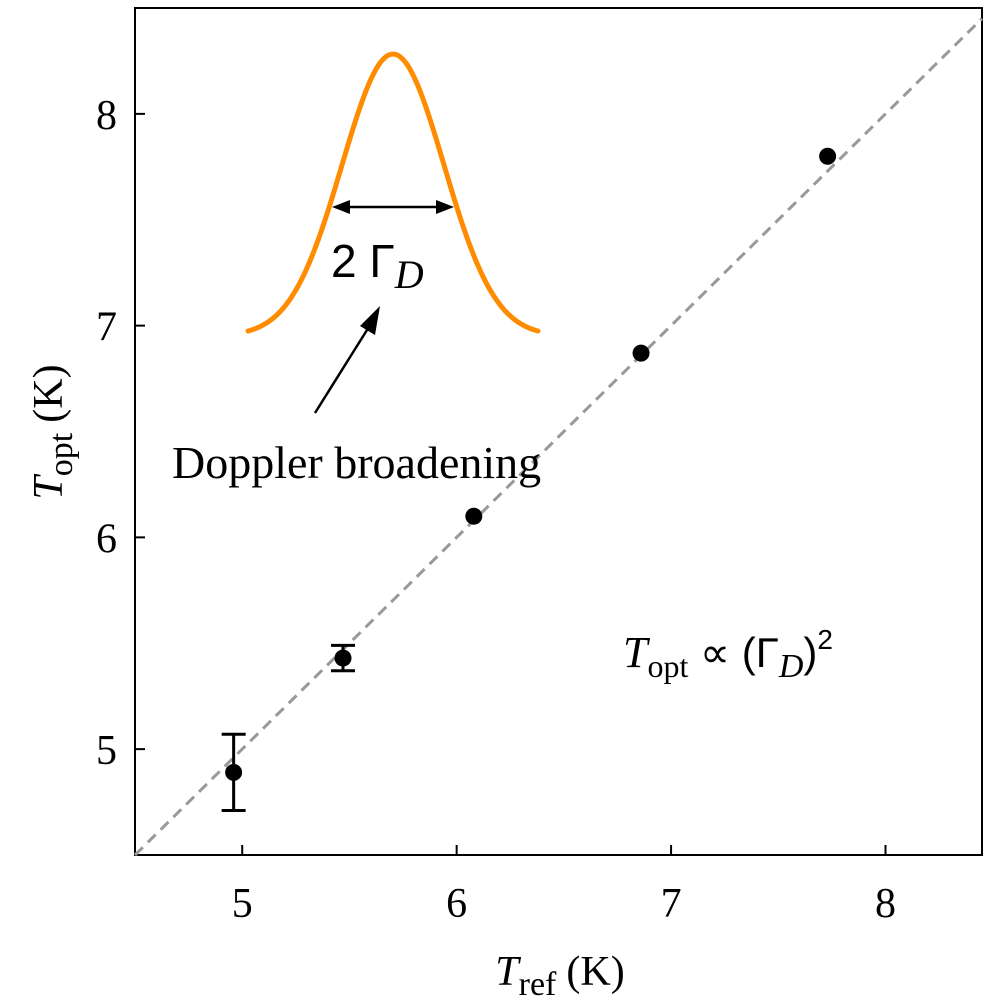  I want to click on annotation-lhs-sub: opt, so click(667, 666).